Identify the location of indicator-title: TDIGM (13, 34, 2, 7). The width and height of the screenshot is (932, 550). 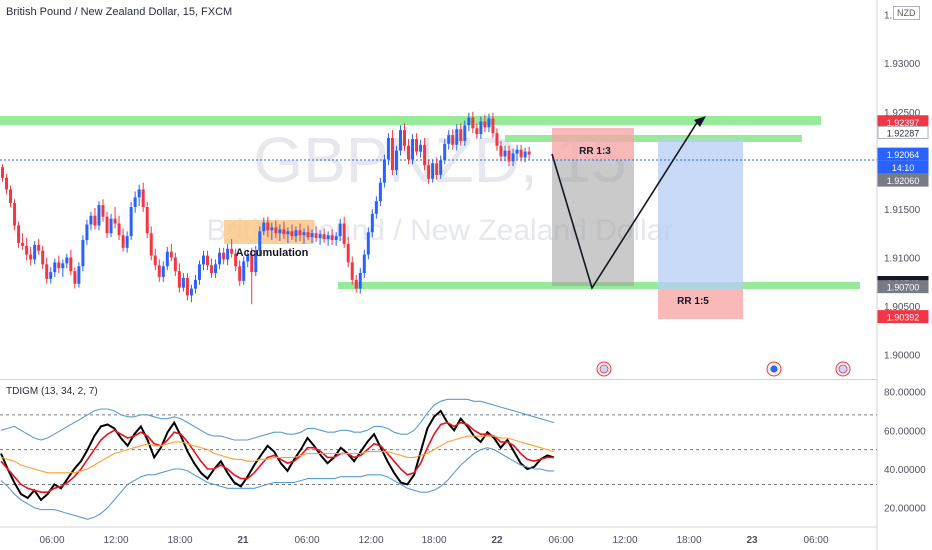
(52, 391).